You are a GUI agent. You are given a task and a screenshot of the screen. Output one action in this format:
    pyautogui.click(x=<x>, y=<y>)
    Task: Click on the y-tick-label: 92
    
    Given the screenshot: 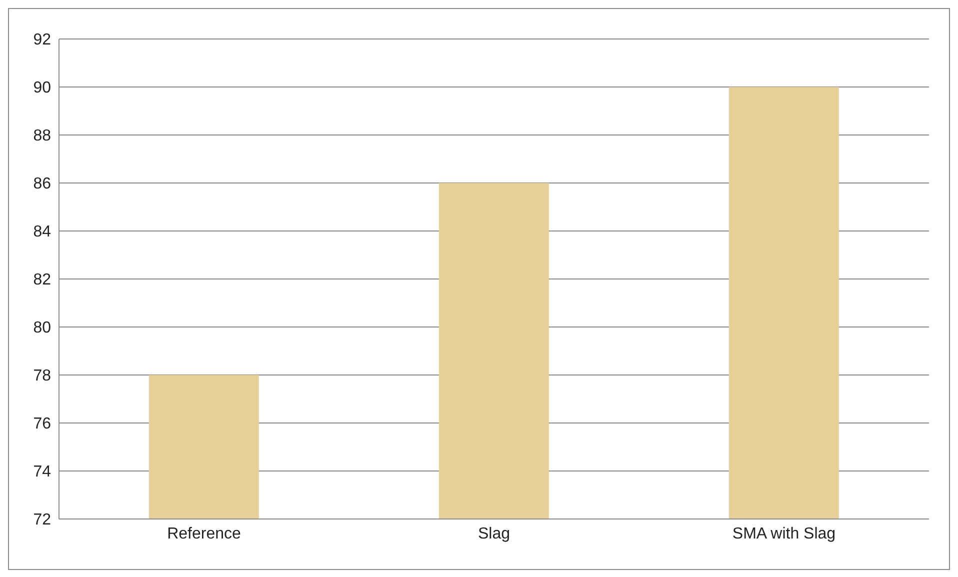 What is the action you would take?
    pyautogui.click(x=42, y=40)
    